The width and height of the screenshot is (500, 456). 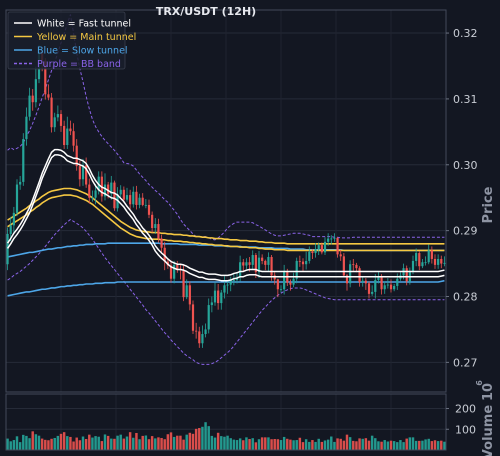 What do you see at coordinates (84, 24) in the screenshot?
I see `legend-label: White = Fast tunnel` at bounding box center [84, 24].